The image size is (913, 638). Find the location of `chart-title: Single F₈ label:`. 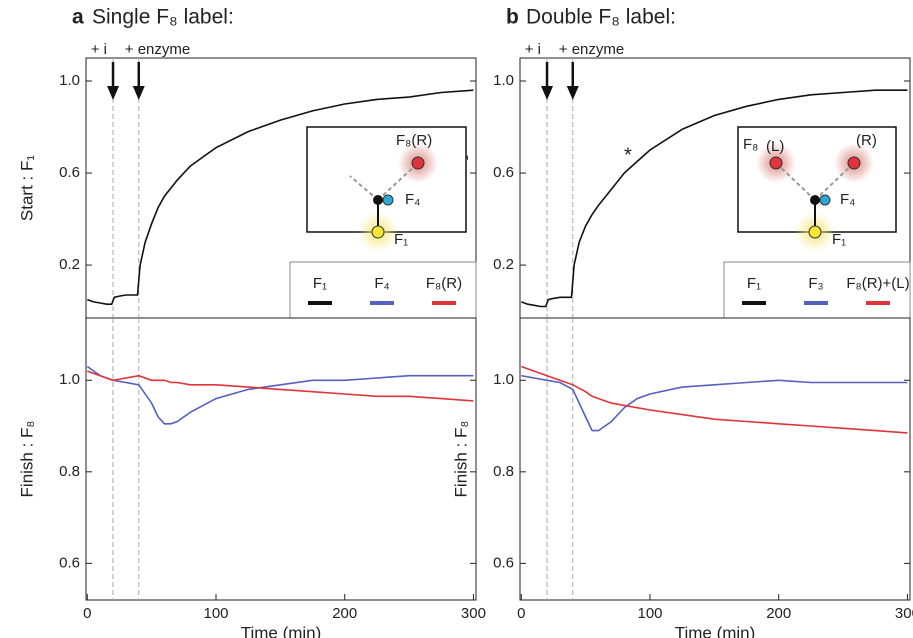

chart-title: Single F₈ label: is located at coordinates (163, 17).